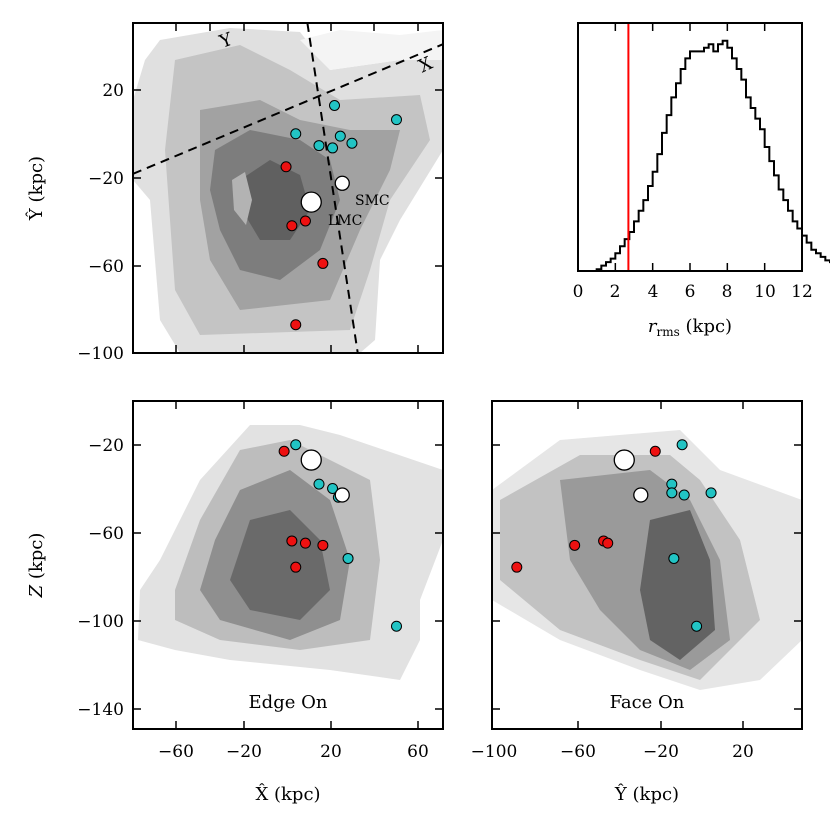  Describe the element at coordinates (690, 327) in the screenshot. I see `hist-xlabel: rrms (kpc)` at that location.